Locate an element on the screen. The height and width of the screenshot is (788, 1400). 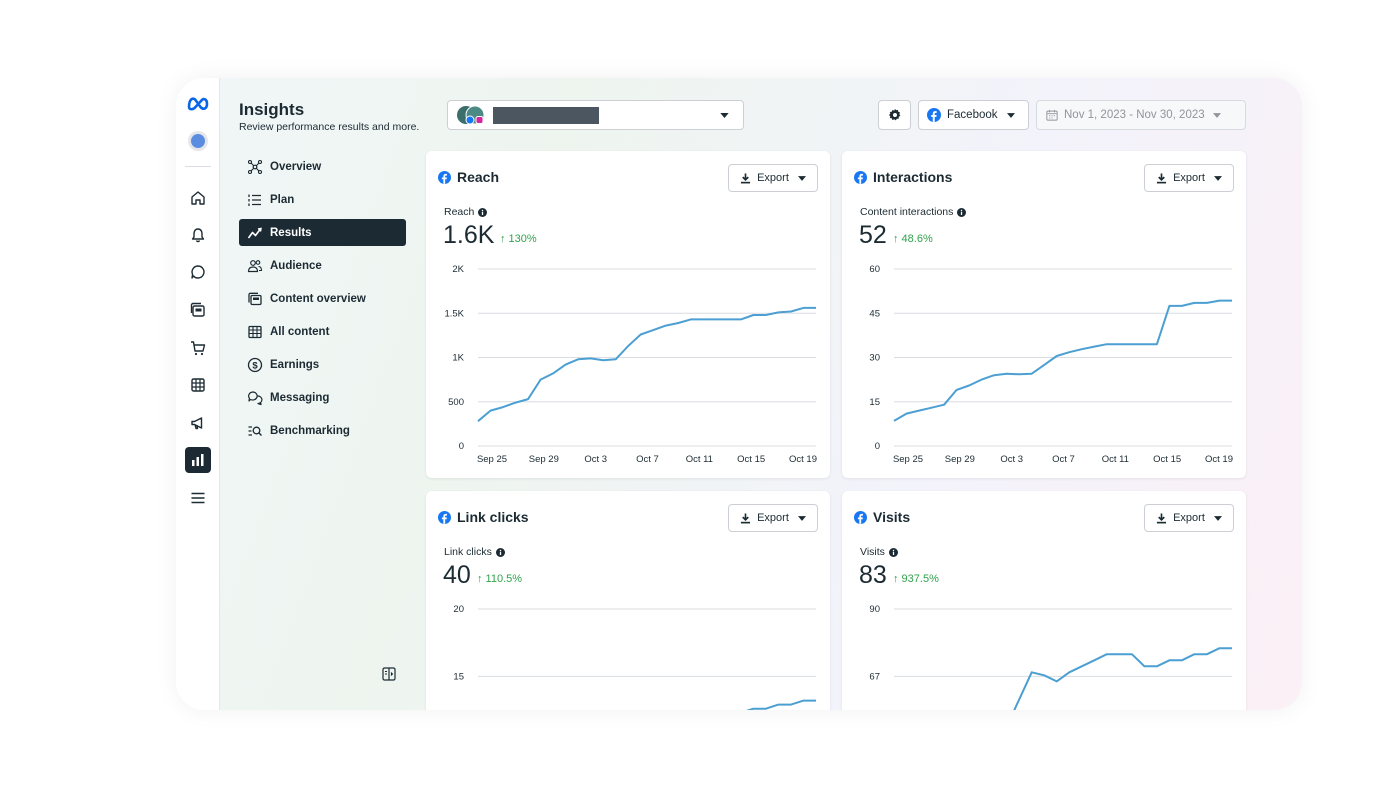
nav-item-content-overview: Content overview is located at coordinates (322, 298).